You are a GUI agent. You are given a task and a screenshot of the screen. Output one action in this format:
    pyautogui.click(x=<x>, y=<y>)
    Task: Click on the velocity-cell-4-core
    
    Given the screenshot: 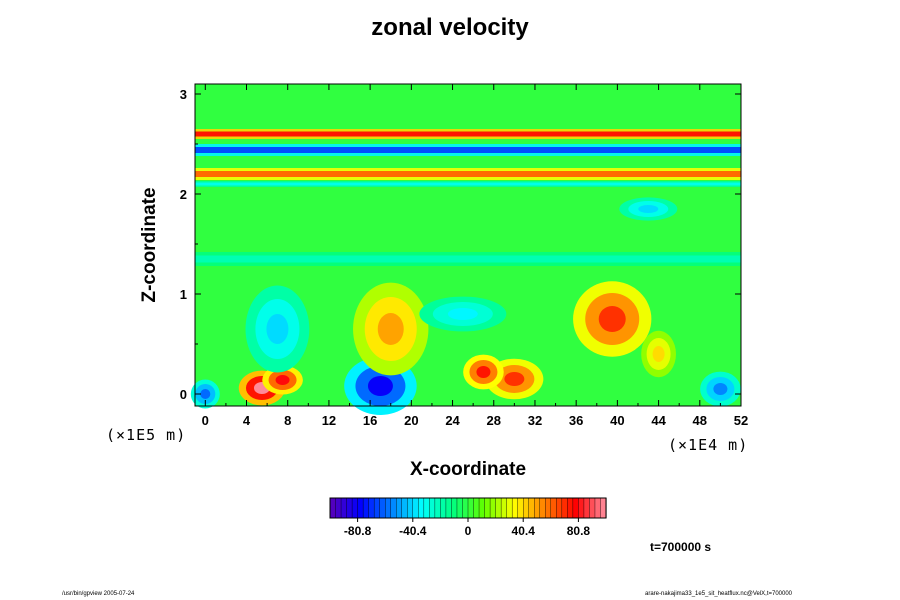 What is the action you would take?
    pyautogui.click(x=277, y=329)
    